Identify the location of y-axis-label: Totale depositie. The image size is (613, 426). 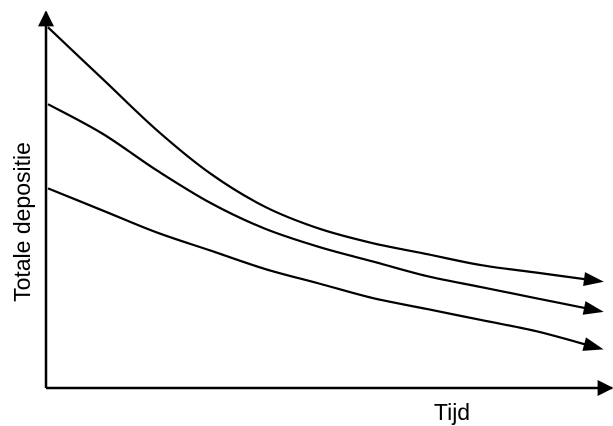
(22, 222).